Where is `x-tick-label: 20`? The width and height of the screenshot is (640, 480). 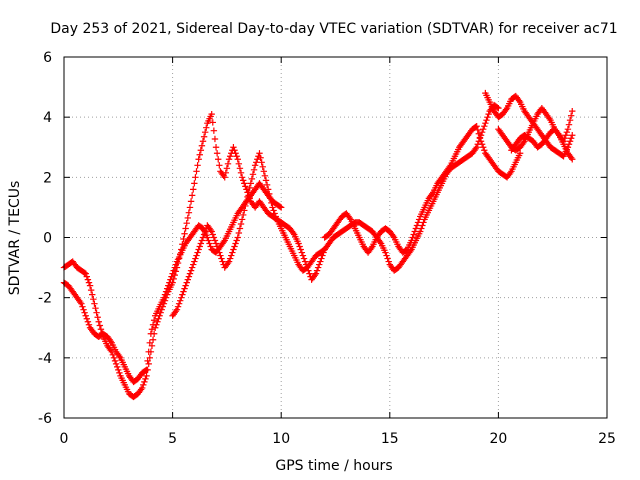
x-tick-label: 20 is located at coordinates (498, 439).